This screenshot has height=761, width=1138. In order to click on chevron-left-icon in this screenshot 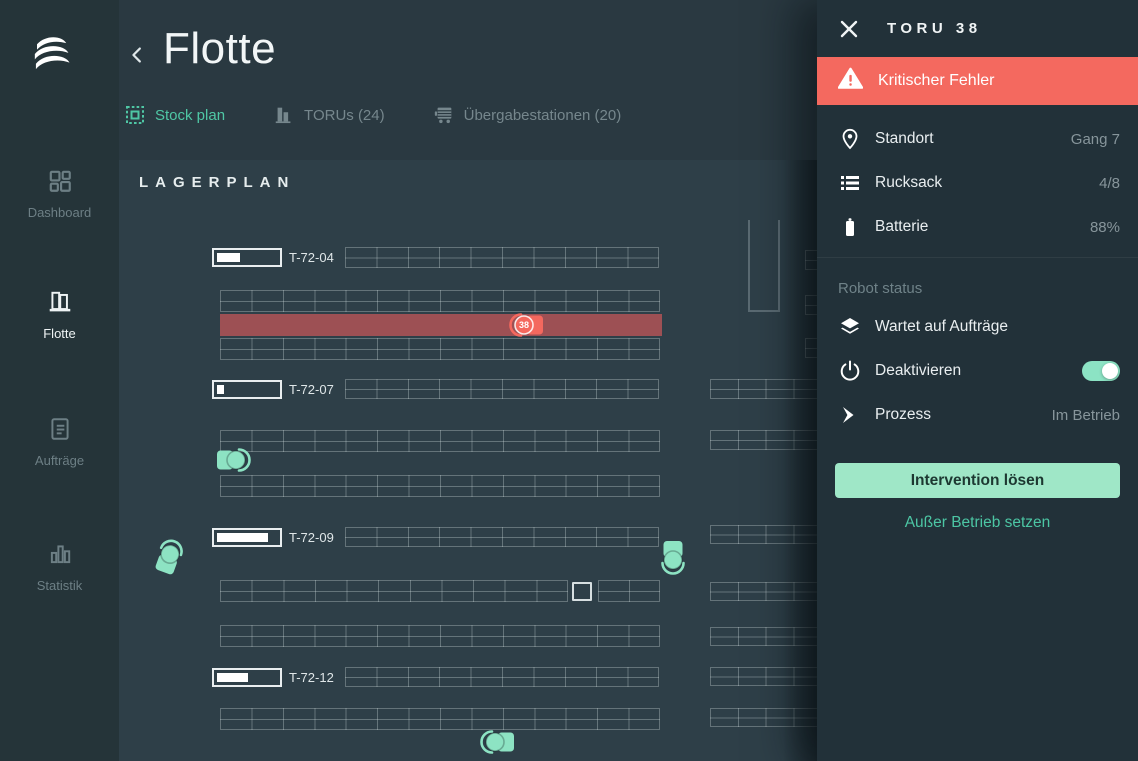, I will do `click(136, 55)`.